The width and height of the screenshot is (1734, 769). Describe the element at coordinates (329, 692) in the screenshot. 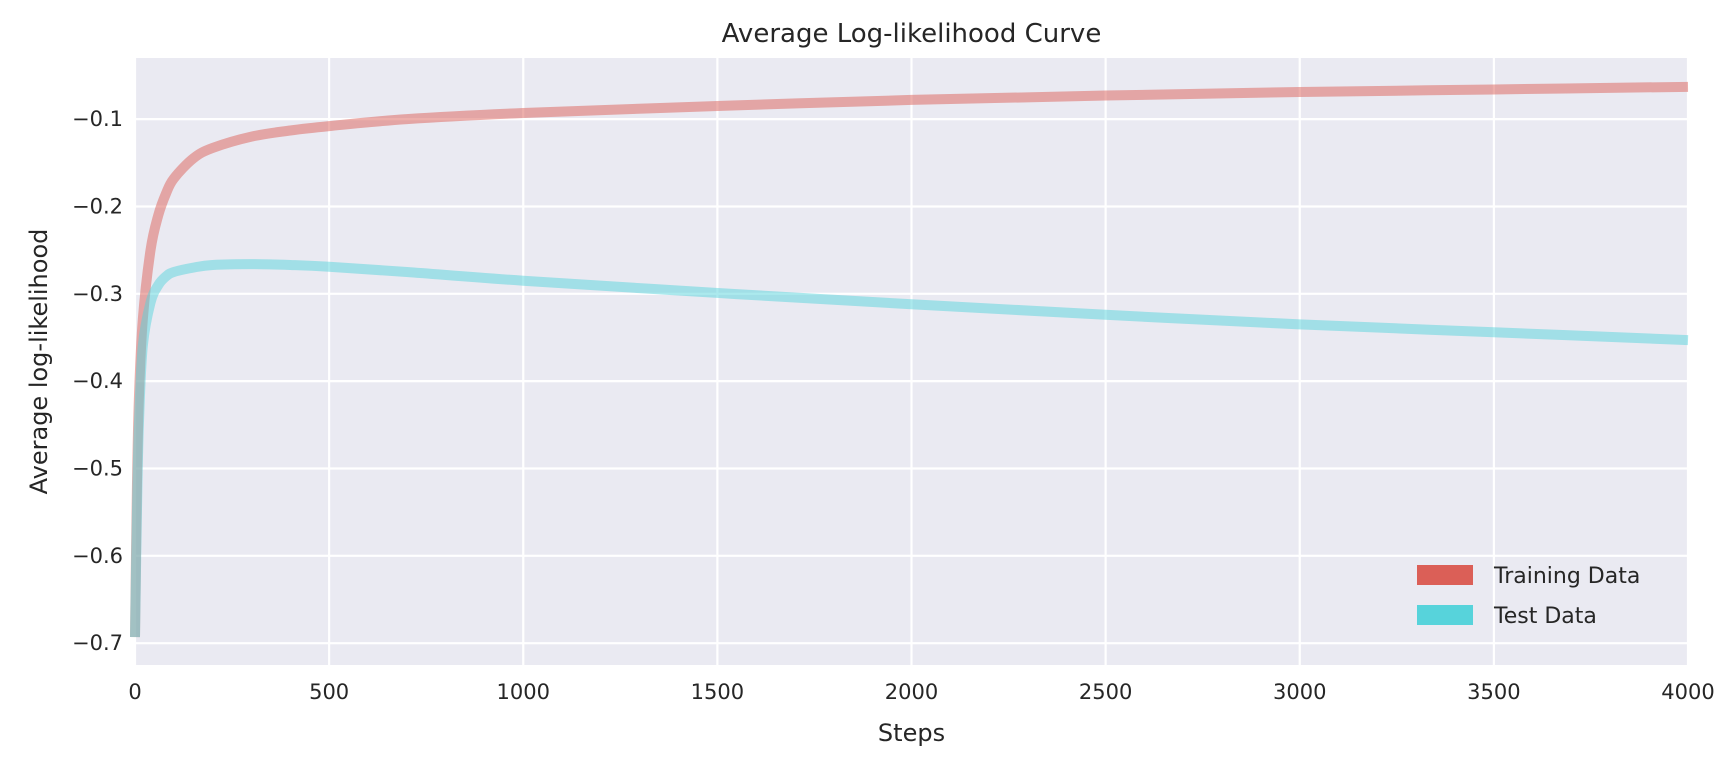

I see `x-tick-label: 500` at that location.